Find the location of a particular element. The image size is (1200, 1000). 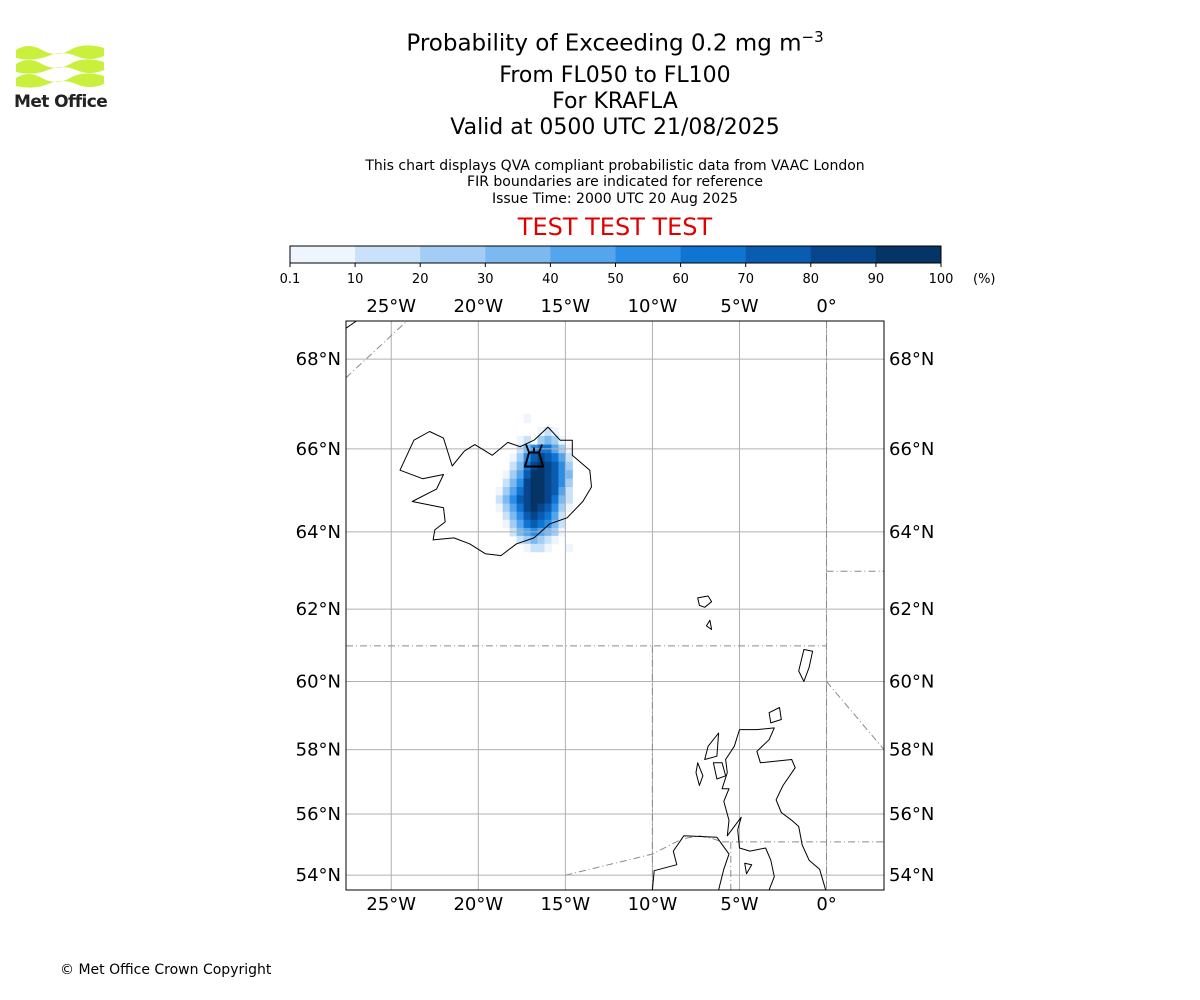

top-lon-label: 15°W is located at coordinates (566, 306).